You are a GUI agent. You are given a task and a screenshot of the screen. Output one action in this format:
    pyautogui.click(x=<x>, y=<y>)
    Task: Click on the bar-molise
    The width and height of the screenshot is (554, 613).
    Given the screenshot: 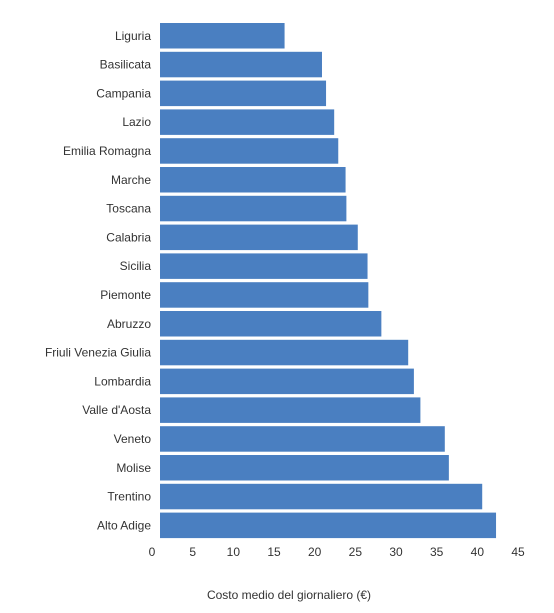 What is the action you would take?
    pyautogui.click(x=304, y=468)
    